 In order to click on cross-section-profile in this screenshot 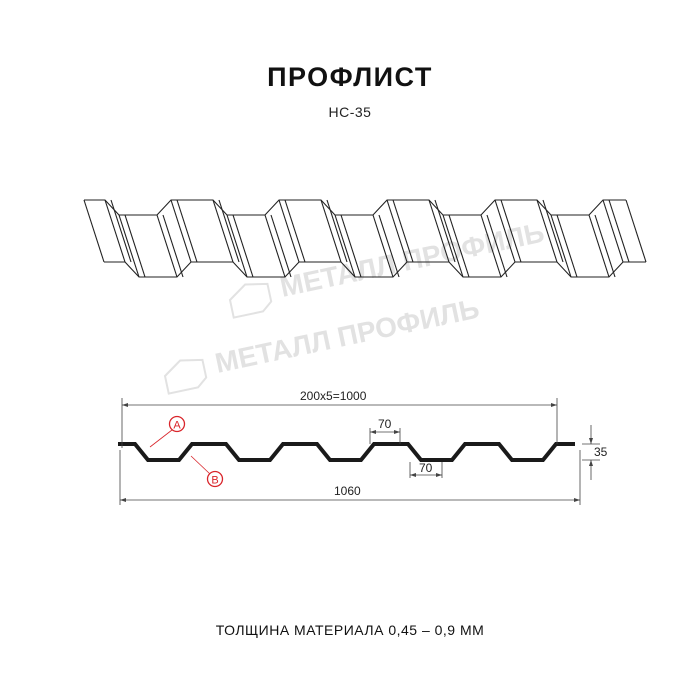, I will do `click(346, 452)`.